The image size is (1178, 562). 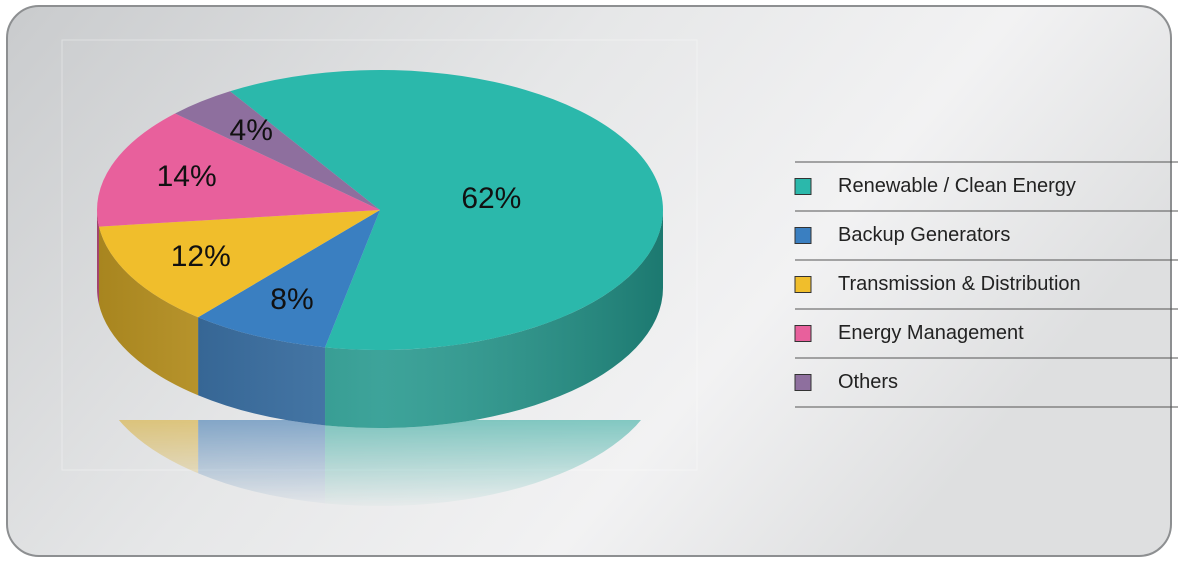 I want to click on data-label: 62%, so click(x=491, y=198).